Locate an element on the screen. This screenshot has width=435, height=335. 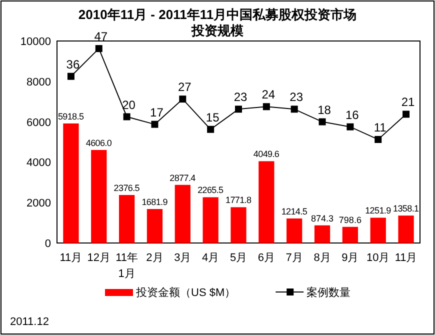
x-tick-label: 3月 is located at coordinates (183, 258).